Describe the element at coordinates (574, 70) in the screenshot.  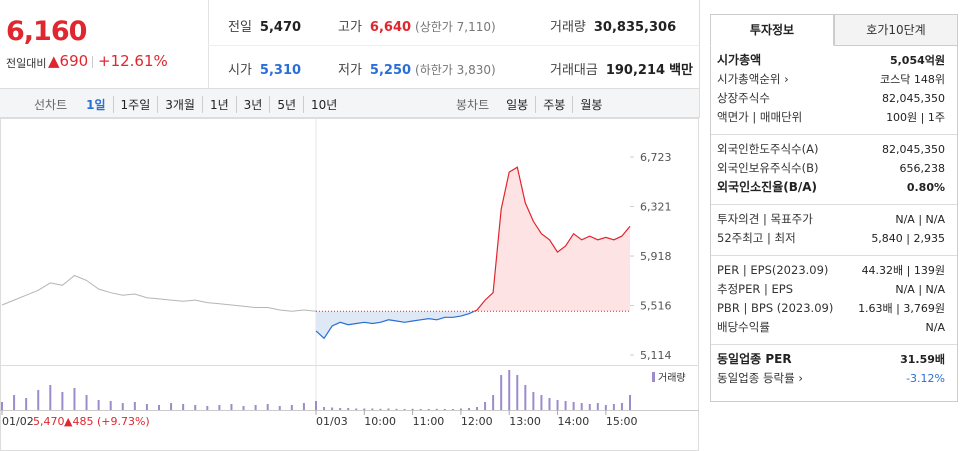
I see `stat-label: 거래대금` at that location.